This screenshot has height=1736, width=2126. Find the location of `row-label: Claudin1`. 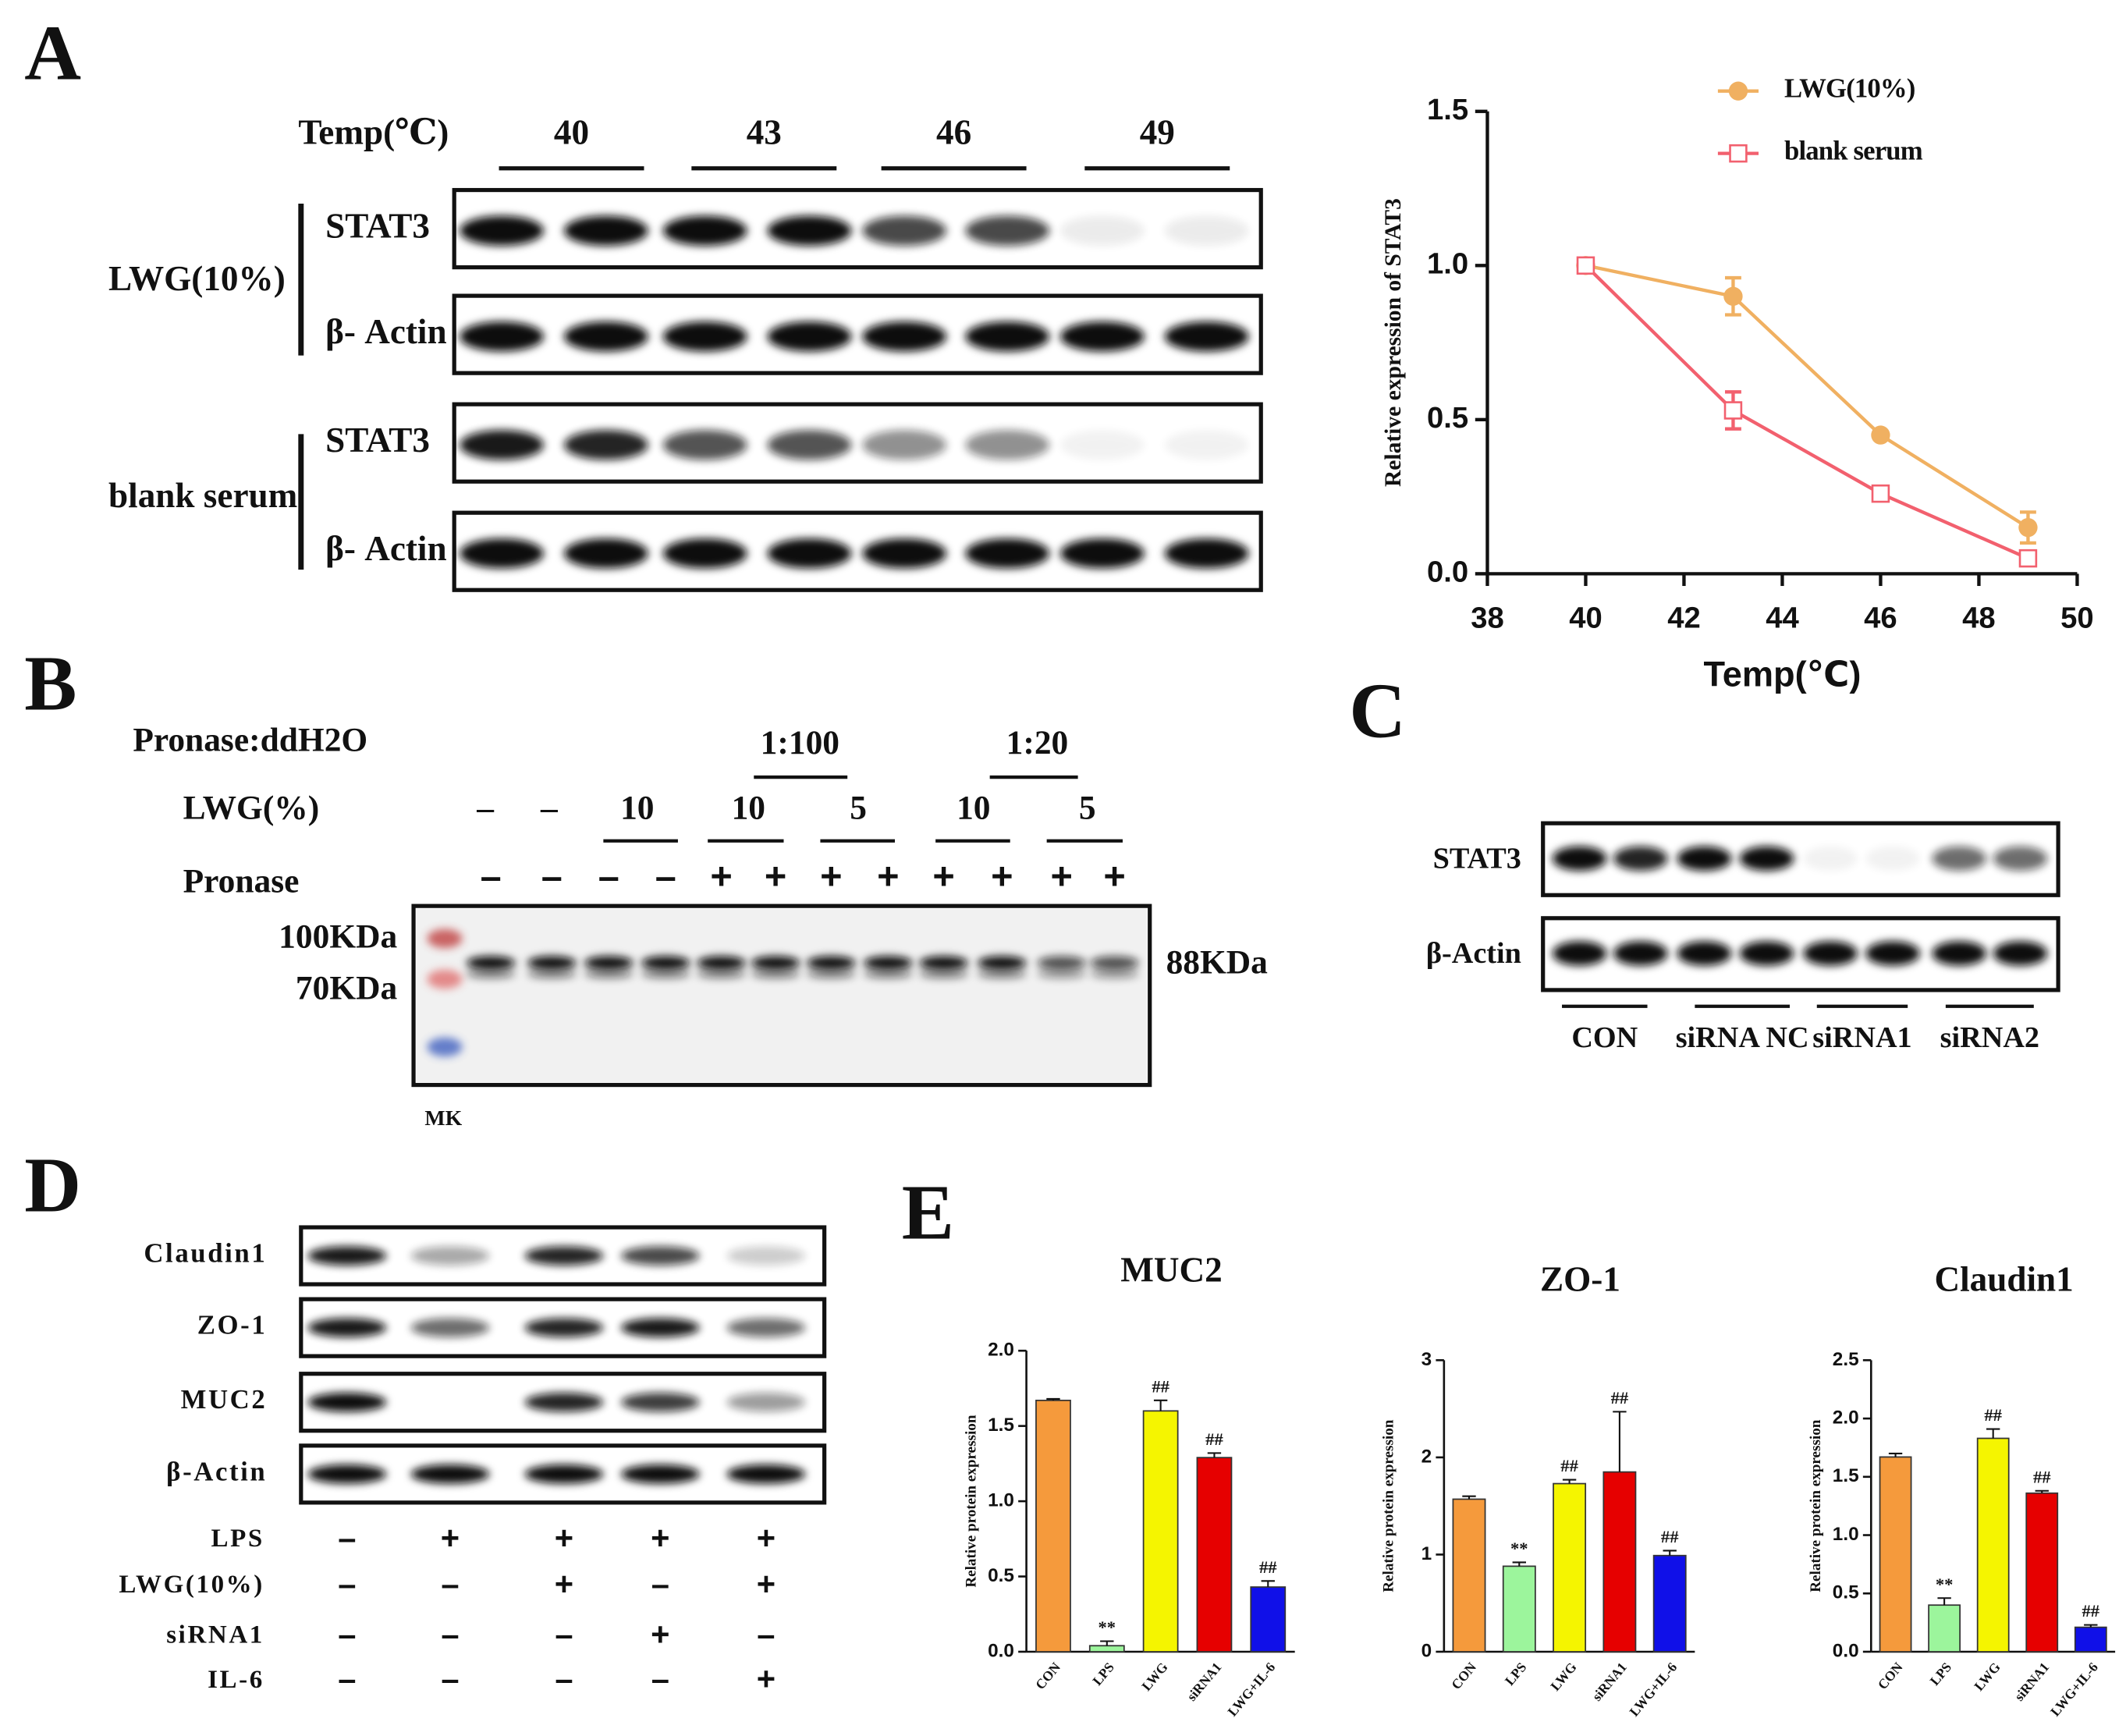

row-label: Claudin1 is located at coordinates (205, 1253).